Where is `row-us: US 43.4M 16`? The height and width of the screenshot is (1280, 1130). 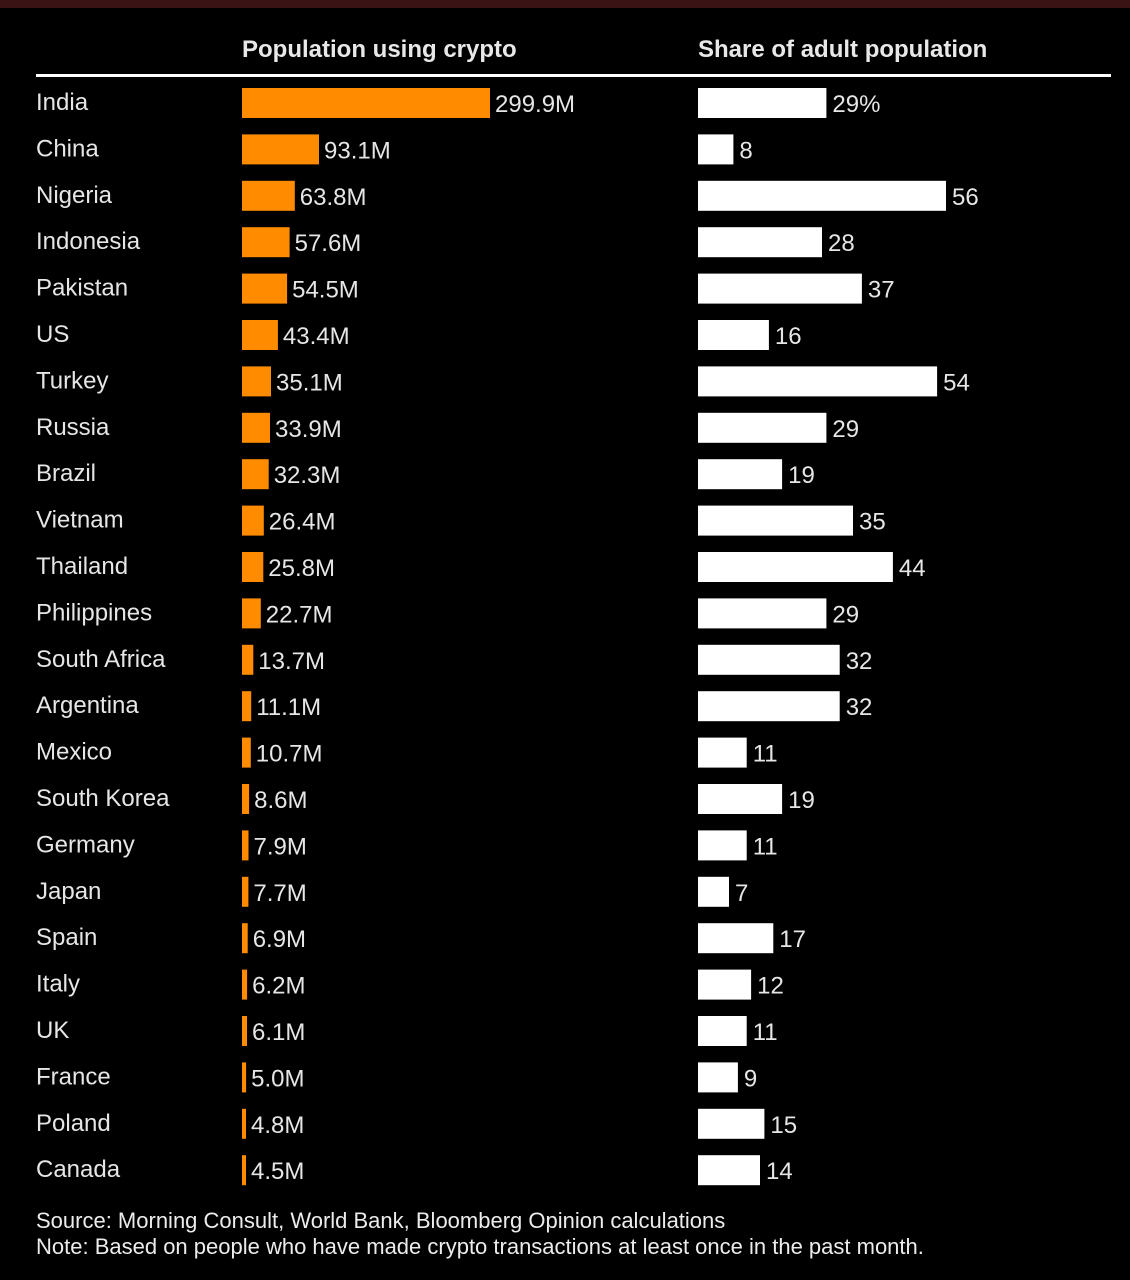
row-us: US 43.4M 16 is located at coordinates (419, 335).